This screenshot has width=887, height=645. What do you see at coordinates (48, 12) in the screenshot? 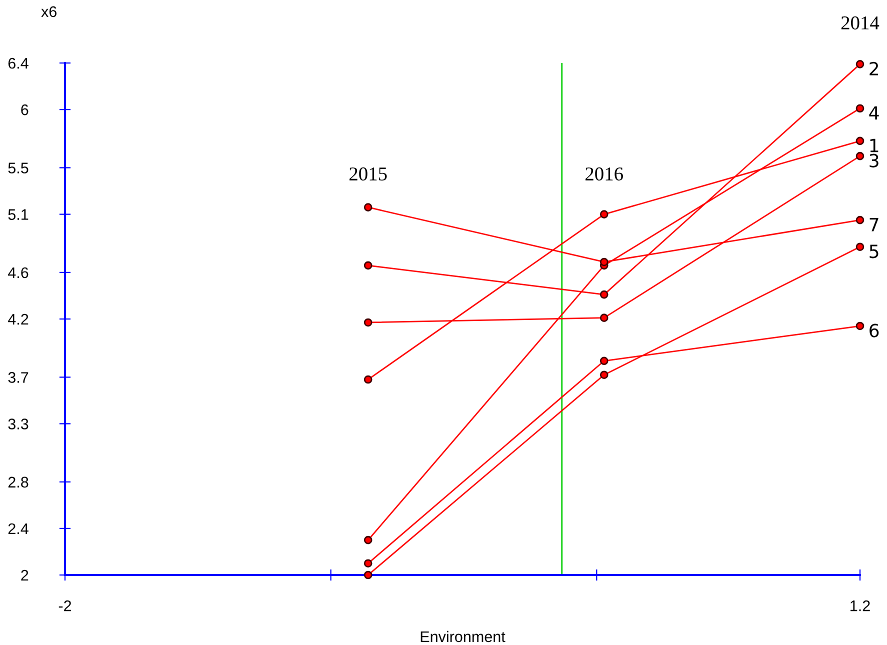
I see `y-axis-title: x6` at bounding box center [48, 12].